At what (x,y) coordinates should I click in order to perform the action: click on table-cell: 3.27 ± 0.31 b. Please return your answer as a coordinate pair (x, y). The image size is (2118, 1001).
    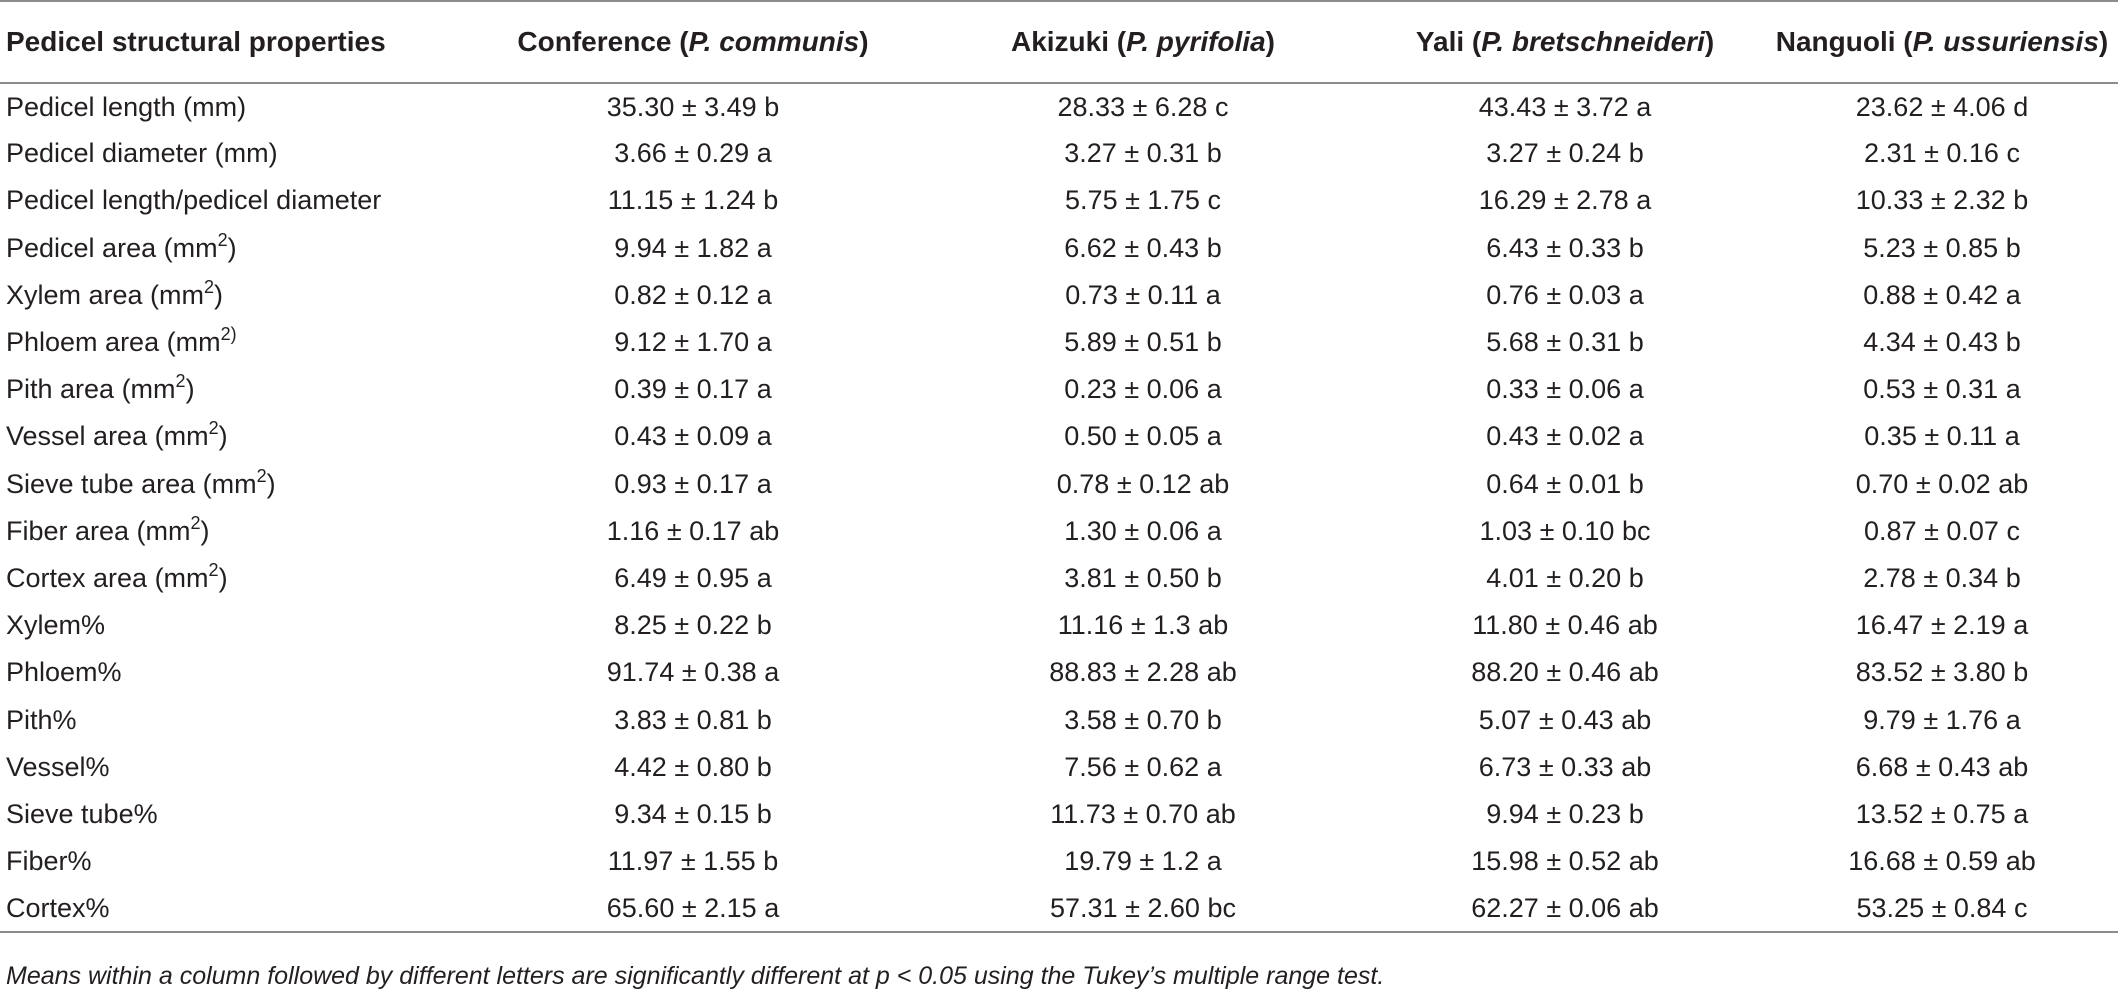
    Looking at the image, I should click on (1143, 153).